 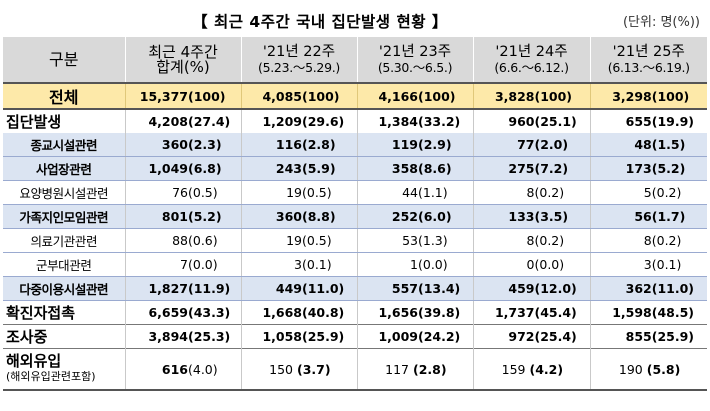 I want to click on percent-value: (12.0), so click(x=555, y=288).